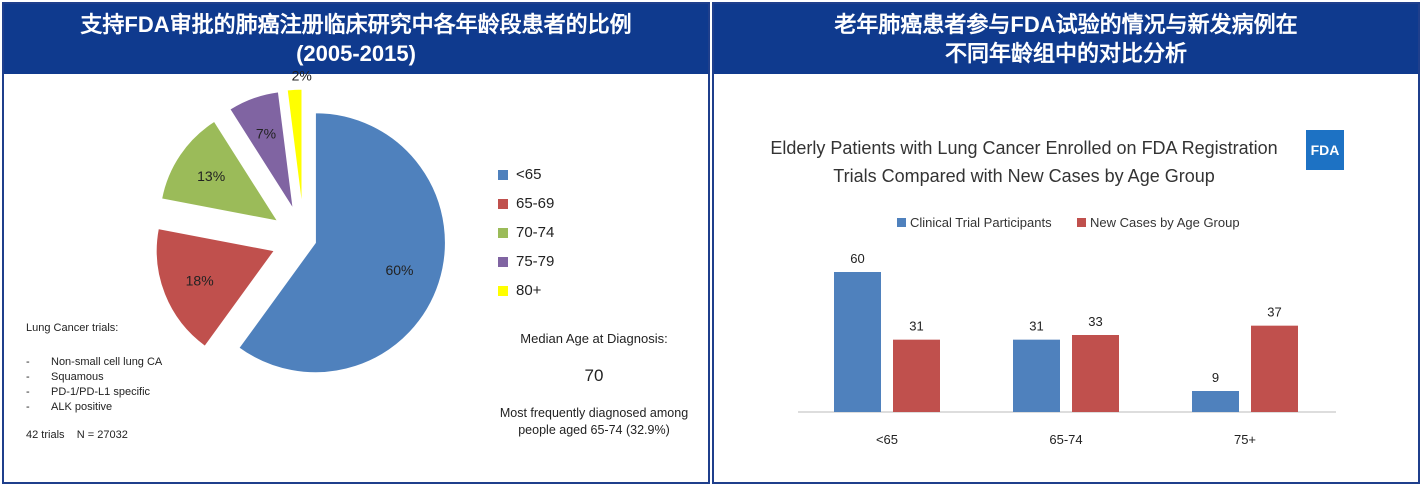 The image size is (1422, 484). What do you see at coordinates (69, 407) in the screenshot?
I see `notes-item: - ALK positive` at bounding box center [69, 407].